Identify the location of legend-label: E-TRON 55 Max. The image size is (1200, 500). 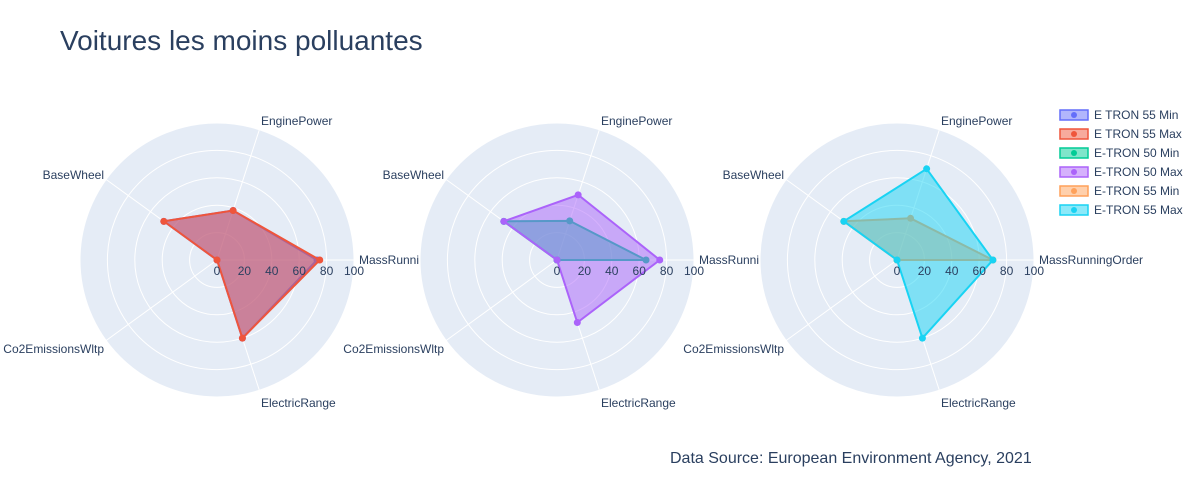
(1138, 210).